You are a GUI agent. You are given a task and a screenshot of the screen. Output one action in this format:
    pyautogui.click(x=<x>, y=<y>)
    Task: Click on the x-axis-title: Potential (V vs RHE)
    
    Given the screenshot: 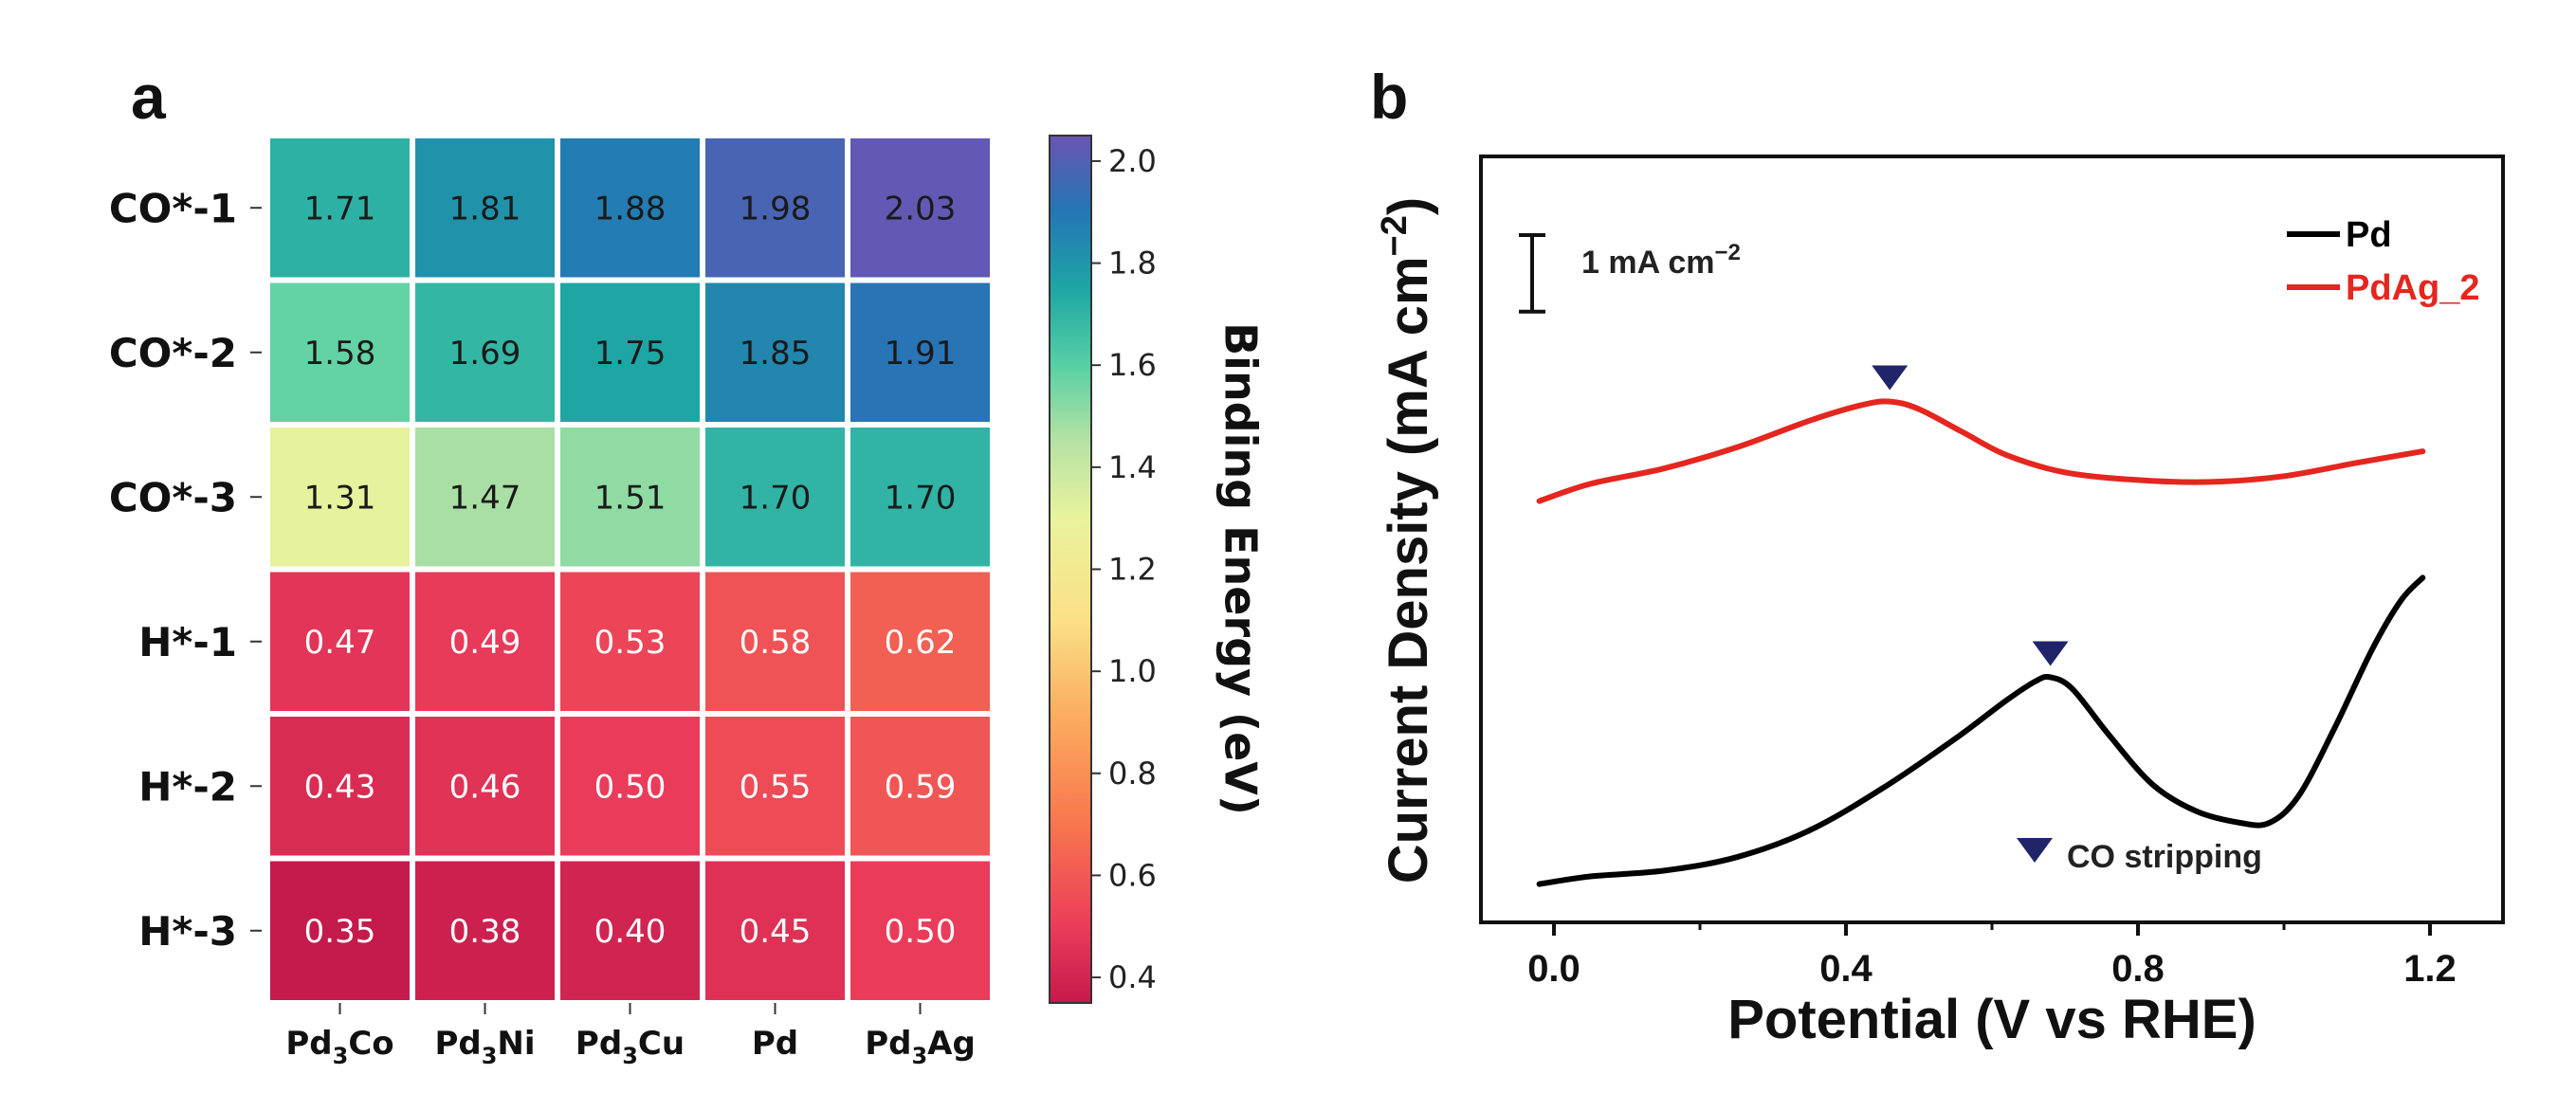 What is the action you would take?
    pyautogui.click(x=1991, y=1019)
    